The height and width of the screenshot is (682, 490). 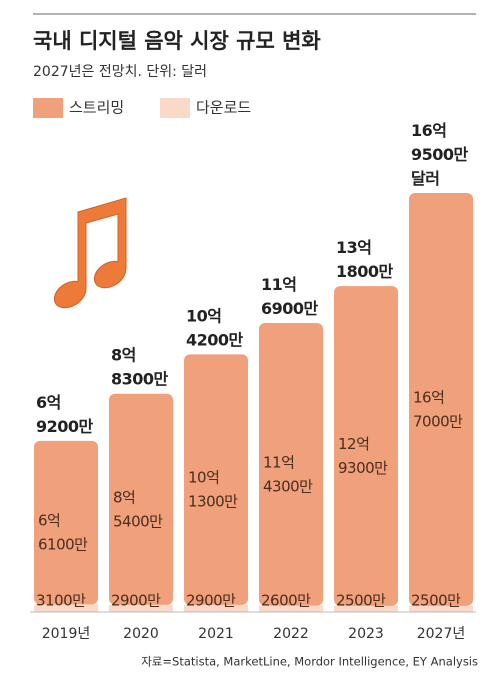 What do you see at coordinates (216, 634) in the screenshot?
I see `x-tick-label: 2021` at bounding box center [216, 634].